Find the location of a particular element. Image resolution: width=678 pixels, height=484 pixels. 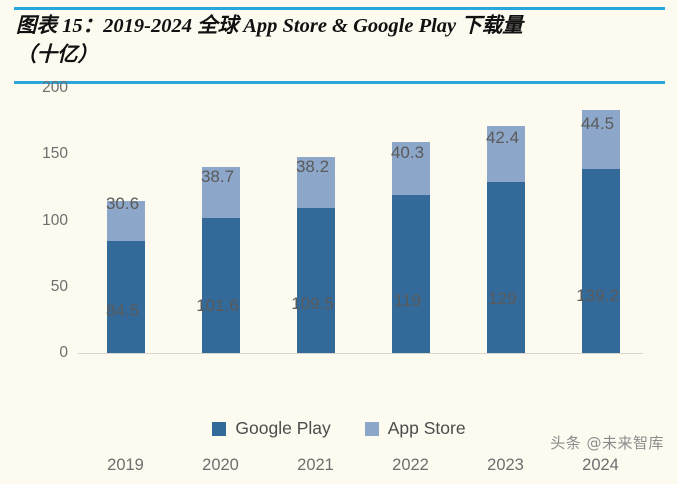

bar-value-label-app-store: 40.3 is located at coordinates (407, 152).